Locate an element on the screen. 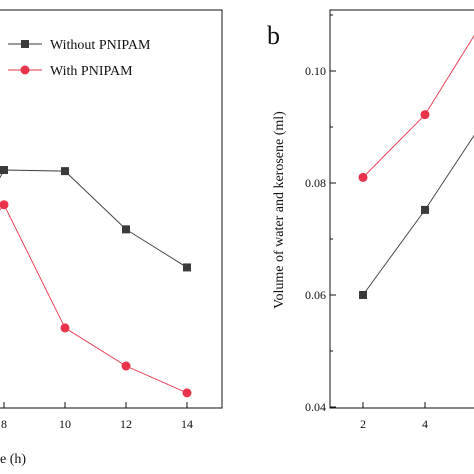 The image size is (474, 474). x-tick-label-12: 12 is located at coordinates (126, 424).